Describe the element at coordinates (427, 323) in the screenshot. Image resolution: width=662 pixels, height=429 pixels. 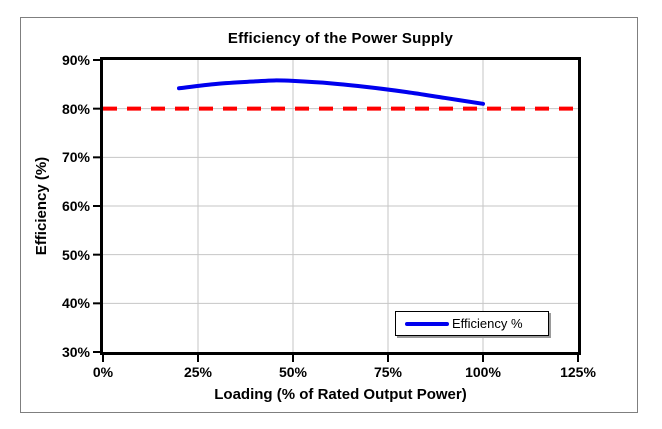
I see `legend-line-swatch` at that location.